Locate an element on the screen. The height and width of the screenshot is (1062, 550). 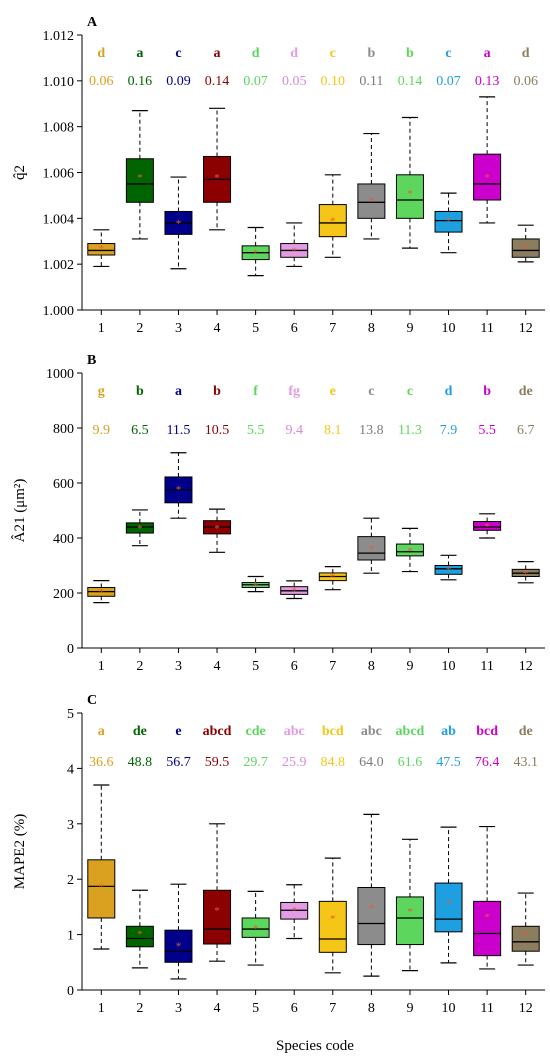
cv-value: 43.1 is located at coordinates (525, 762).